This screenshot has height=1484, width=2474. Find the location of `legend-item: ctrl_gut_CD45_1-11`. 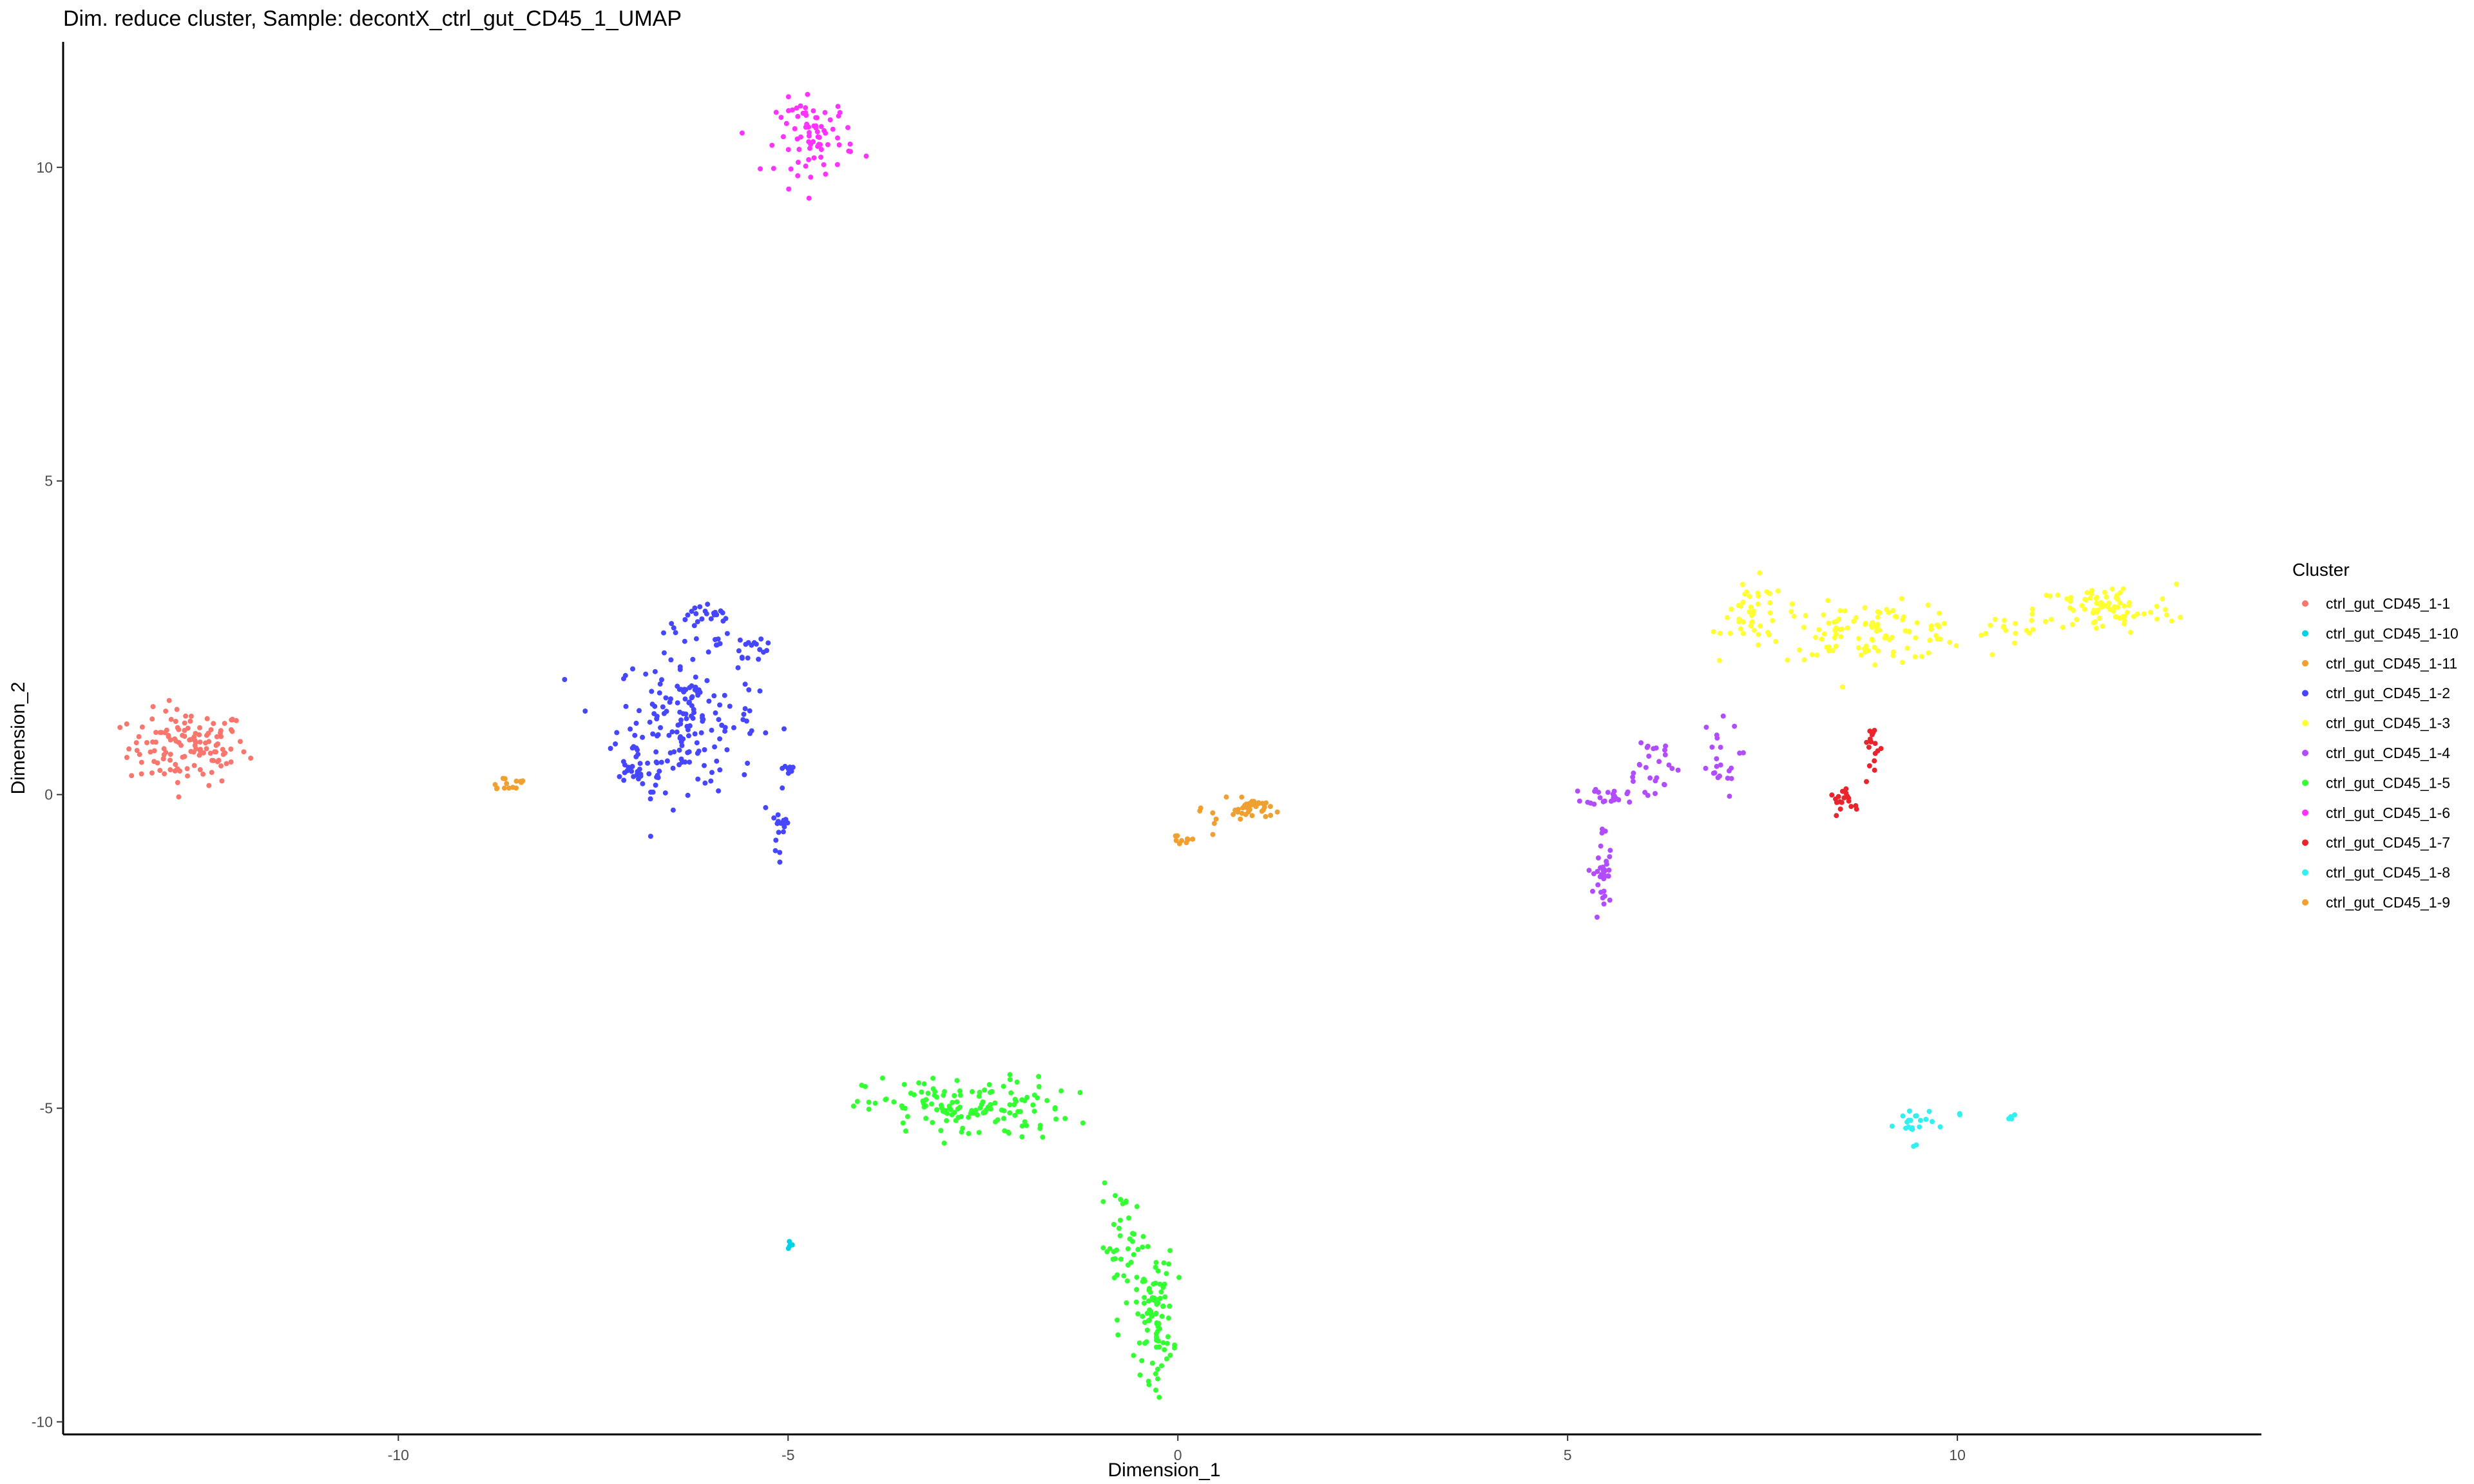

legend-item: ctrl_gut_CD45_1-11 is located at coordinates (2379, 663).